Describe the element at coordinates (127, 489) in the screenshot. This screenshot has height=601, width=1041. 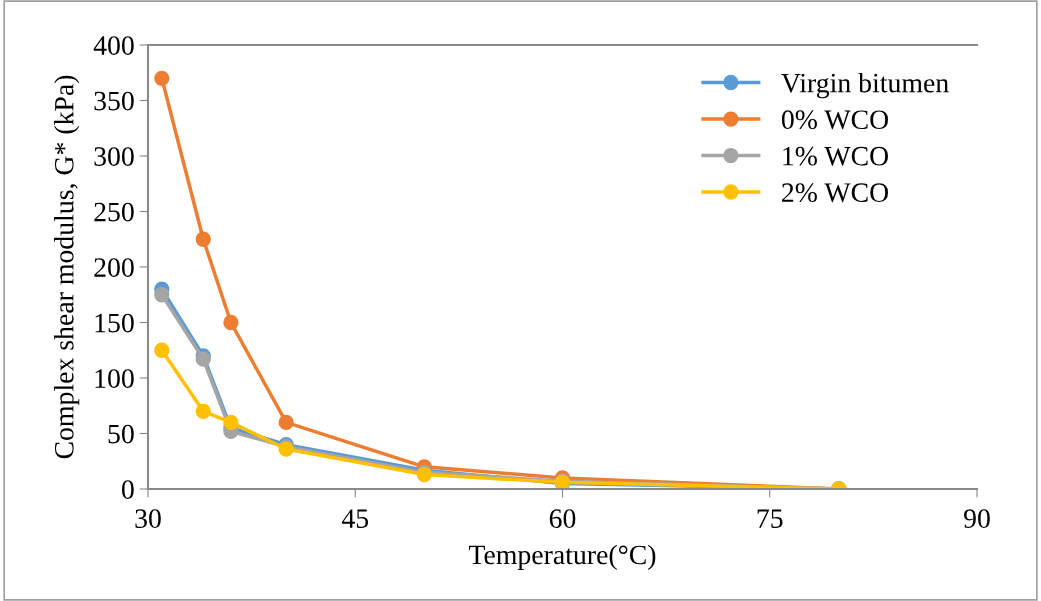
I see `y-tick-label: 0` at that location.